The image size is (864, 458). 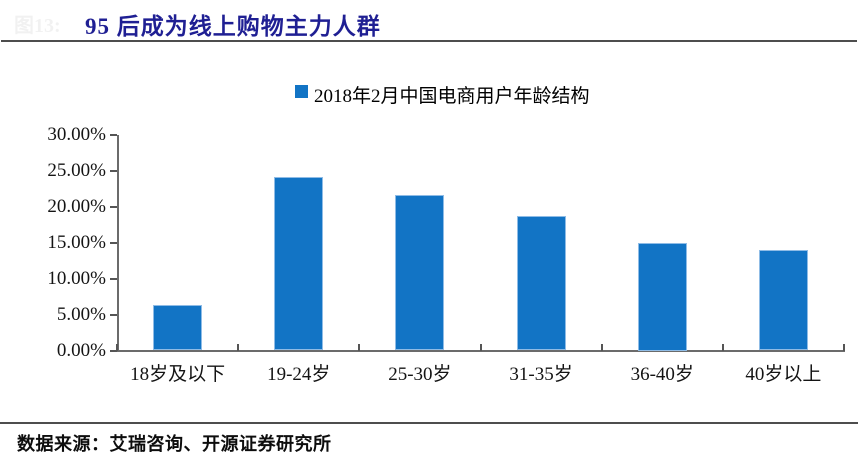 What do you see at coordinates (783, 374) in the screenshot?
I see `x-category-label: 40岁以上` at bounding box center [783, 374].